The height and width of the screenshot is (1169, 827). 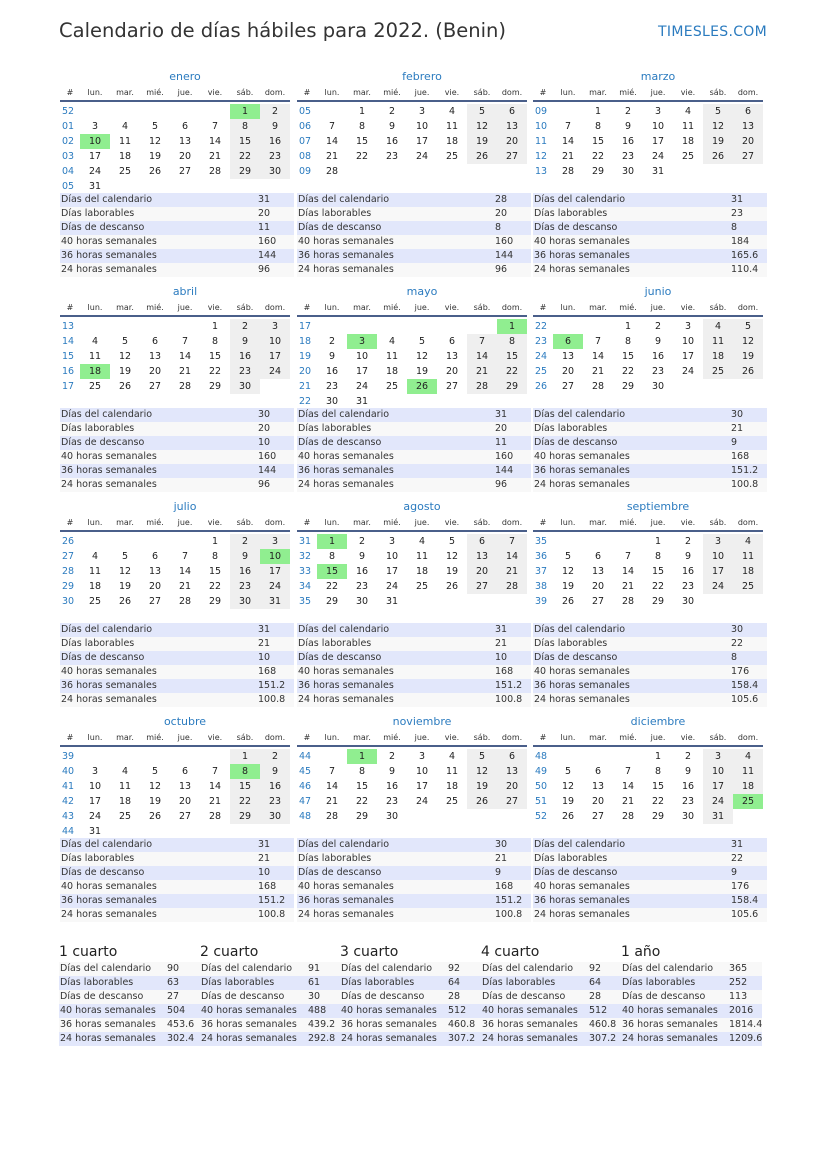 What do you see at coordinates (598, 126) in the screenshot?
I see `day-cell: 8` at bounding box center [598, 126].